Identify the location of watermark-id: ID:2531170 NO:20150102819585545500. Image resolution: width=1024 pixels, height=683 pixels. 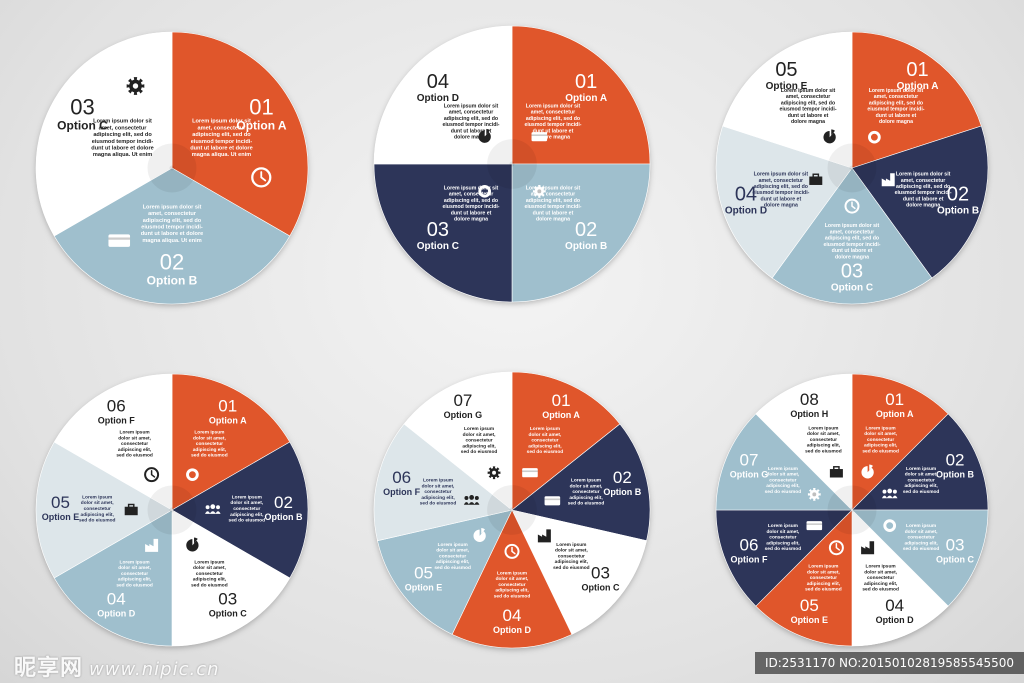
(889, 663).